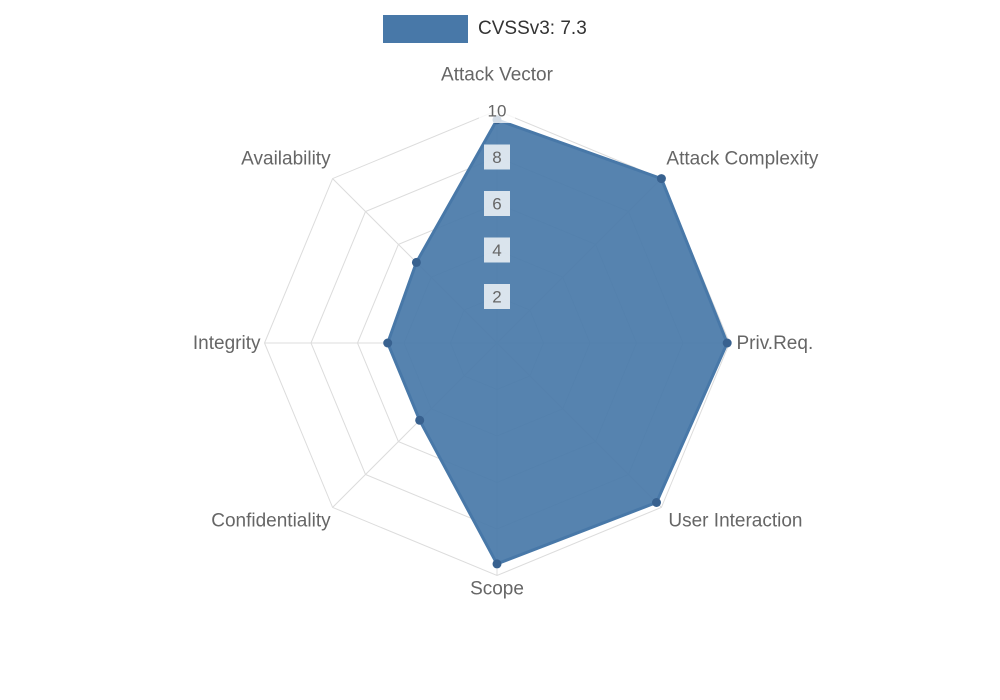 The width and height of the screenshot is (1000, 700). I want to click on axis-label-user-interaction: User Interaction, so click(735, 520).